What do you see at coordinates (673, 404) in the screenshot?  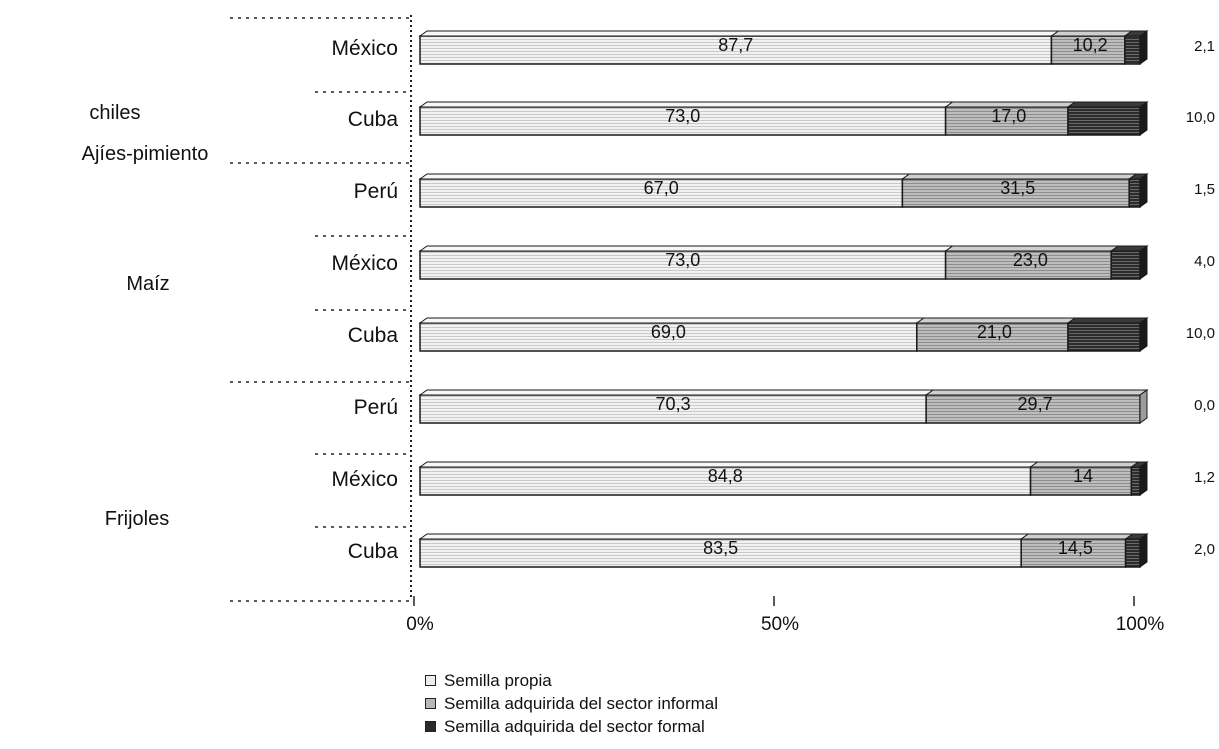 I see `data-label: 70,3` at bounding box center [673, 404].